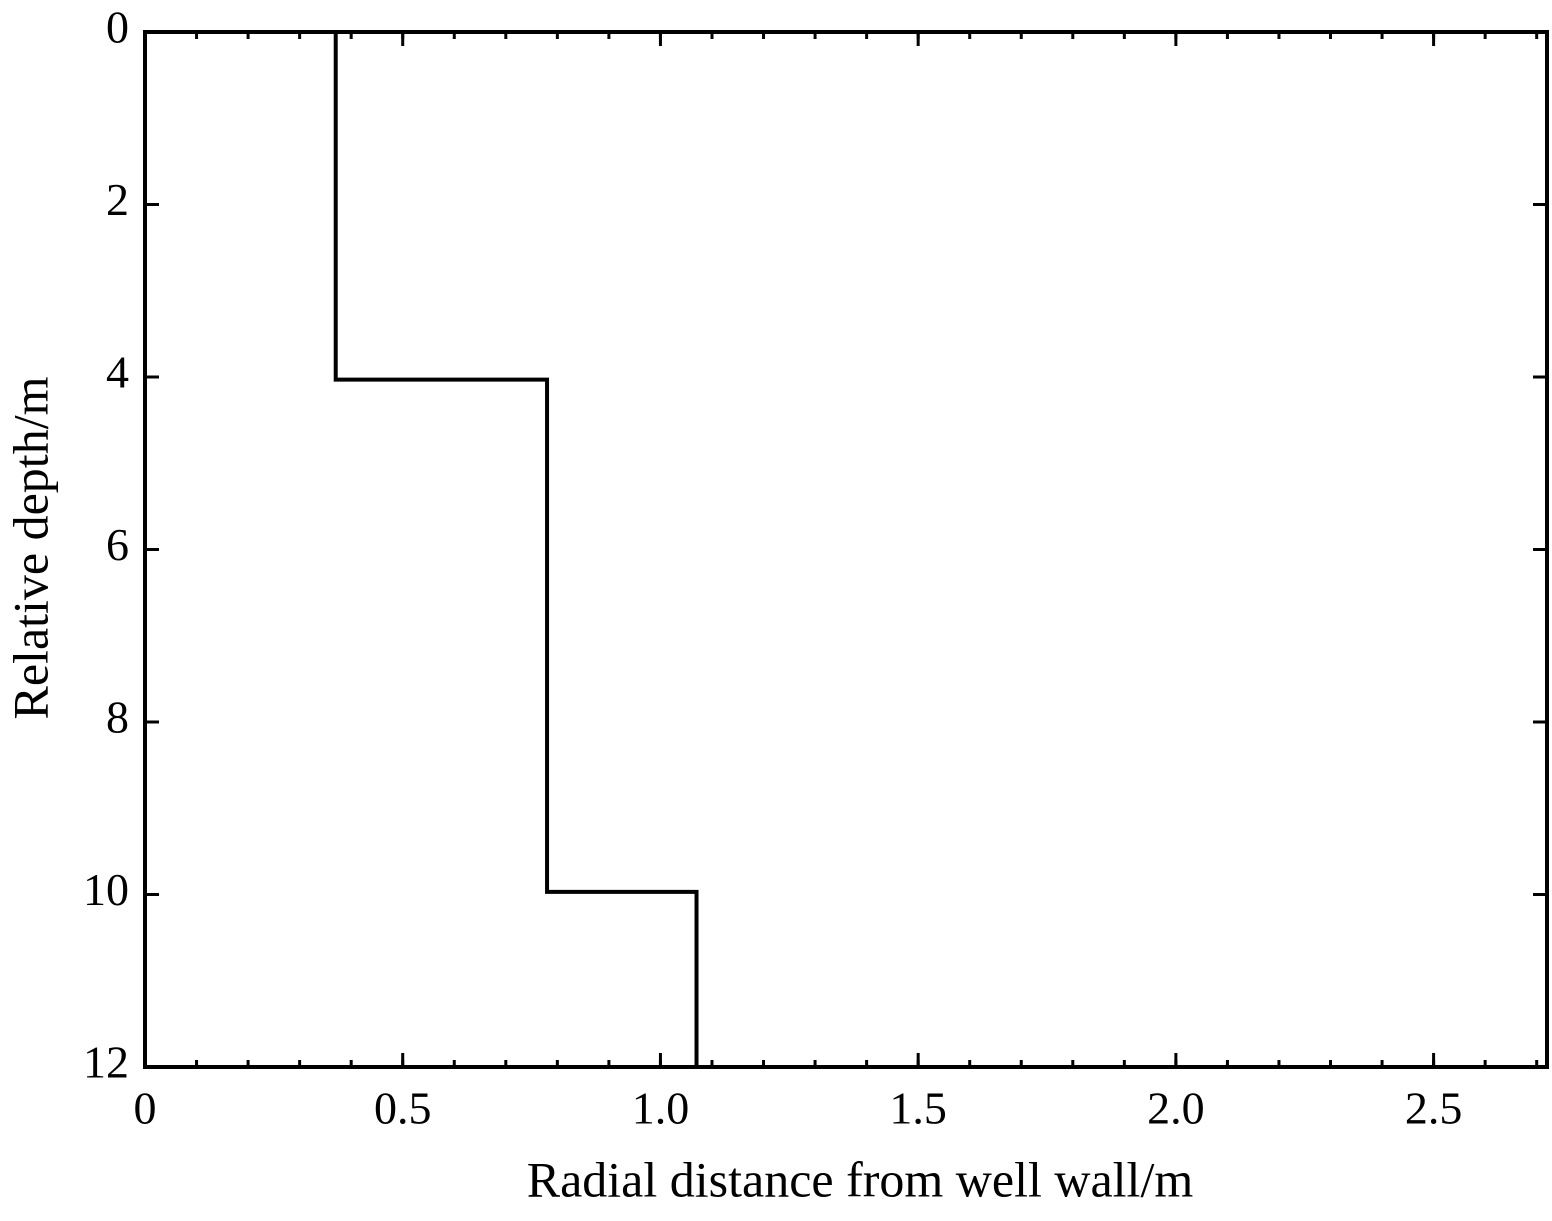 Image resolution: width=1552 pixels, height=1221 pixels. I want to click on x-tick-label: 0.5, so click(403, 1108).